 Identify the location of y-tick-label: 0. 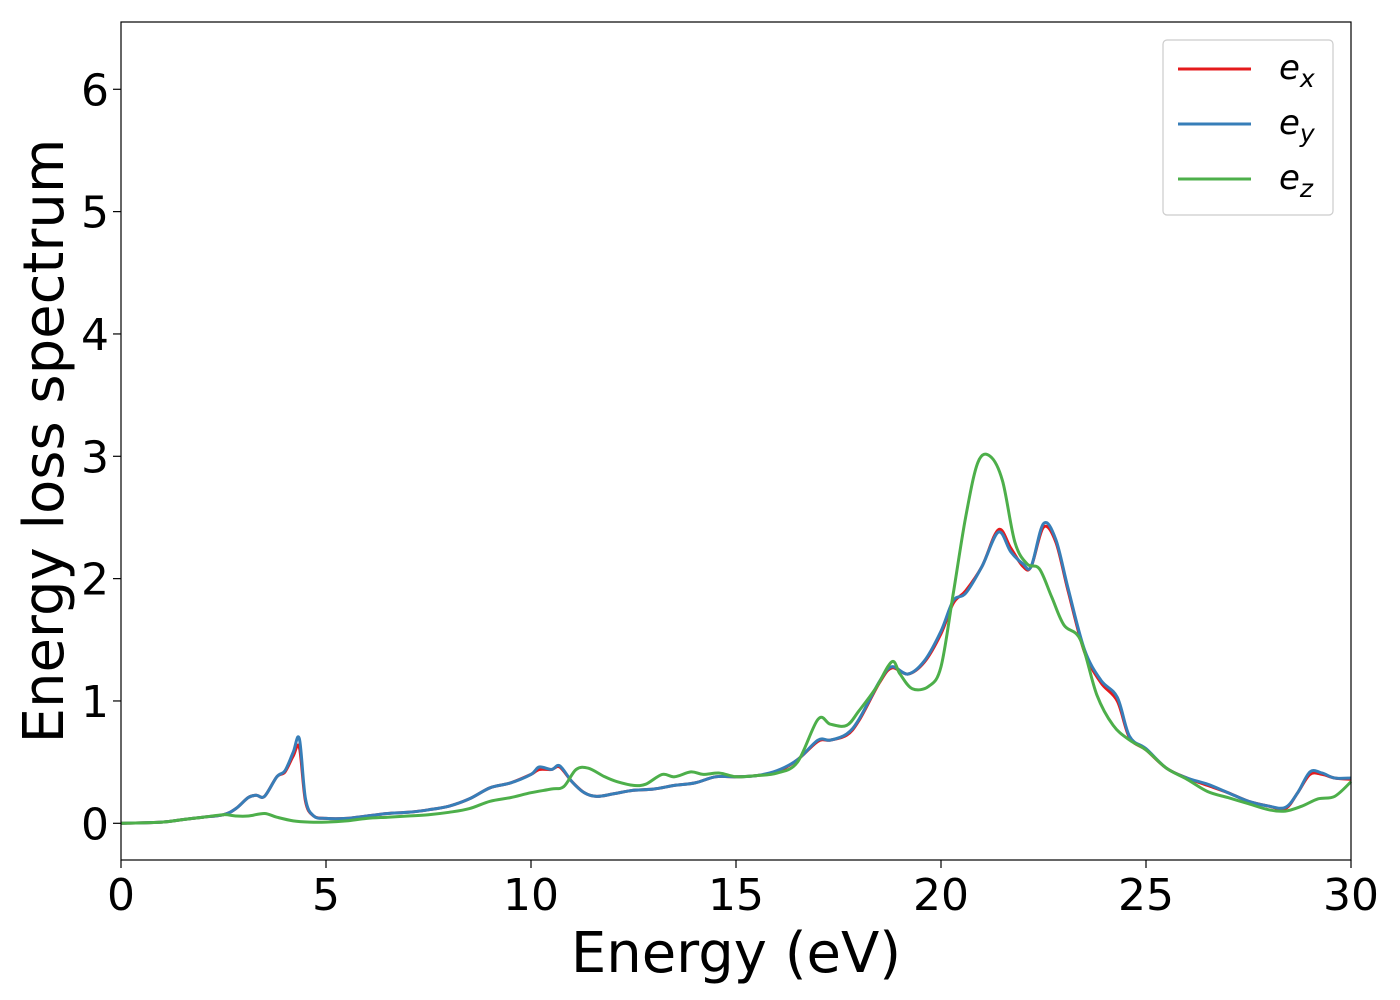
(95, 824).